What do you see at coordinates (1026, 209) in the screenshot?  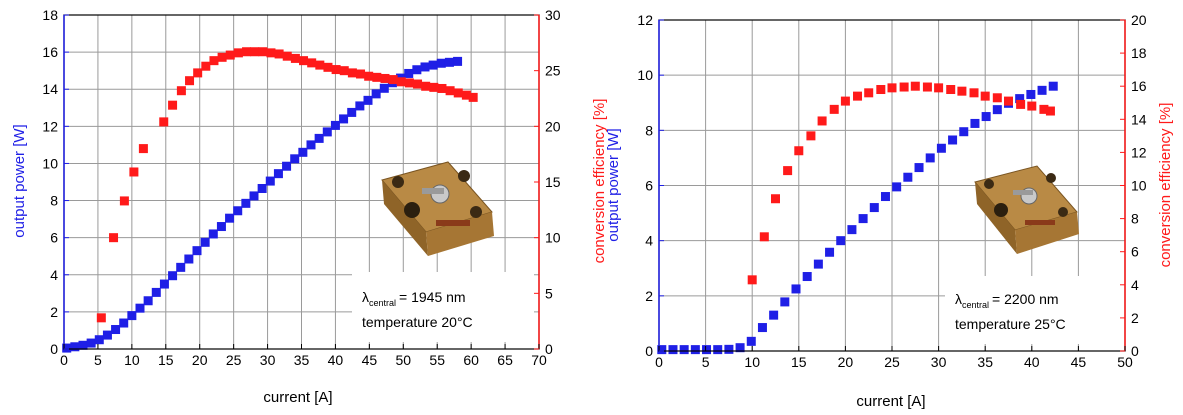 I see `laser-module-photo-right` at bounding box center [1026, 209].